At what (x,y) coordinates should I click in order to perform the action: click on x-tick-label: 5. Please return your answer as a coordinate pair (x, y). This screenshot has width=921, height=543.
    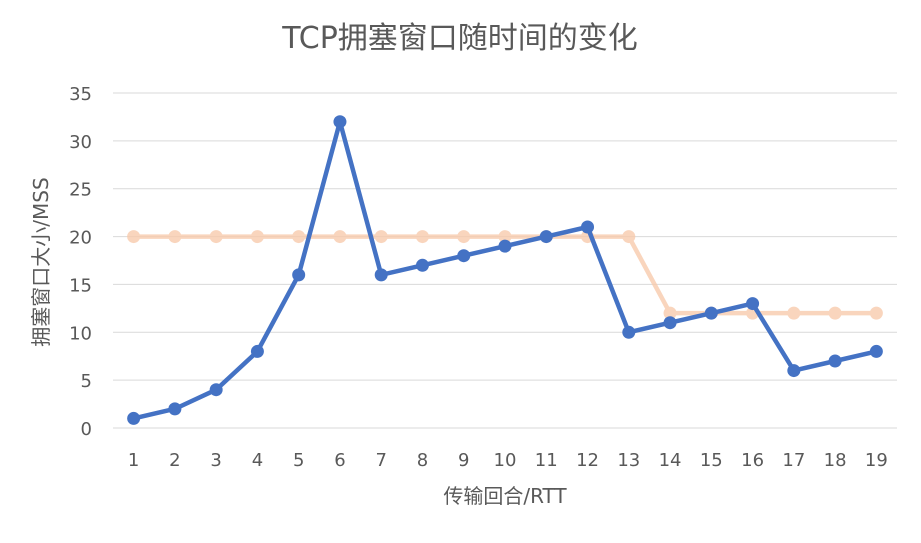
    Looking at the image, I should click on (298, 460).